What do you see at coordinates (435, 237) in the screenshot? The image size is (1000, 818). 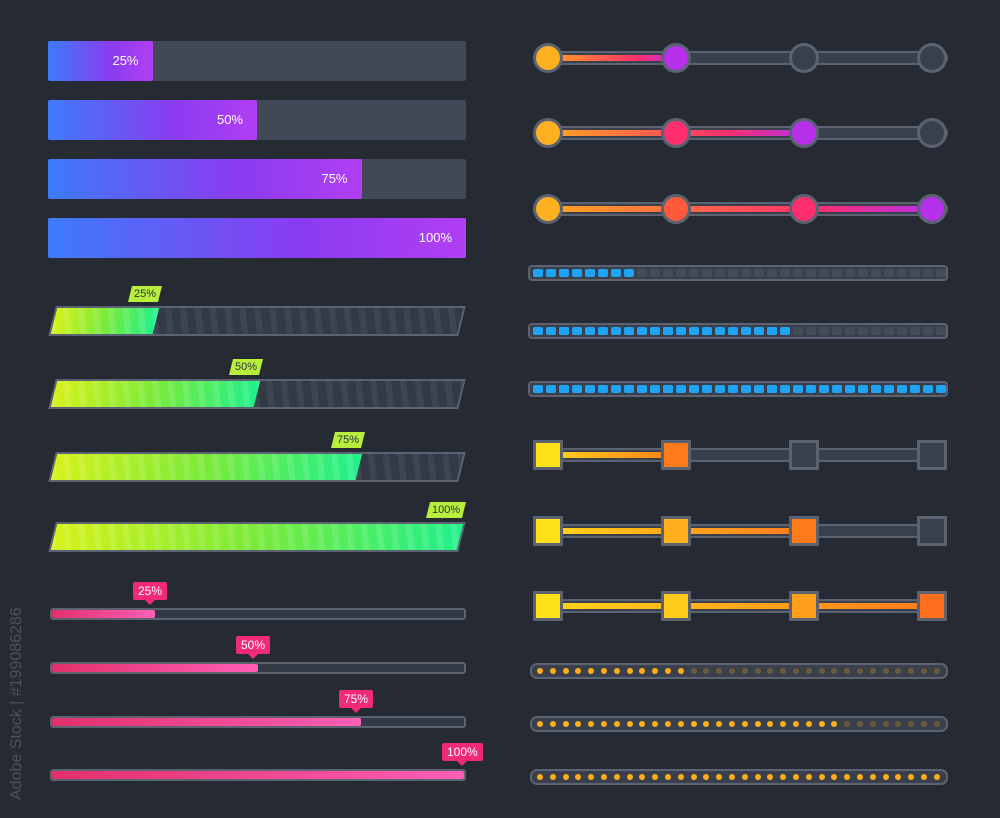 I see `progress-label: 100%` at bounding box center [435, 237].